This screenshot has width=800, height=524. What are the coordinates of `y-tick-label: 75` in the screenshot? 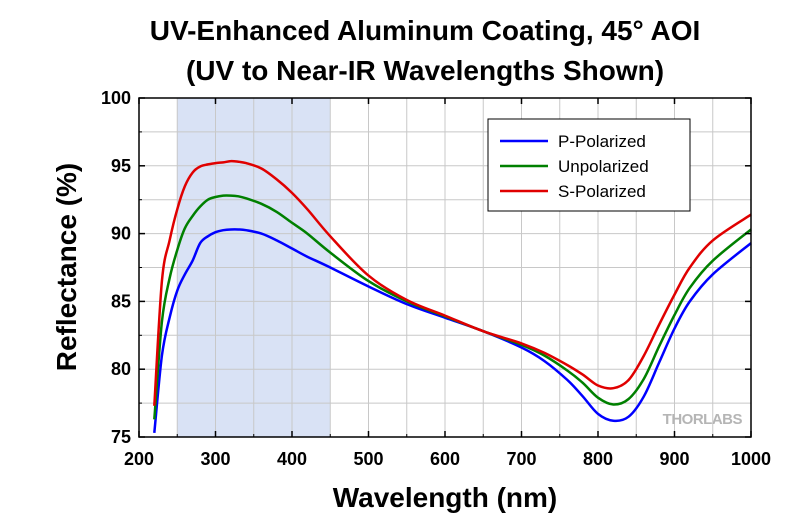 It's located at (121, 437).